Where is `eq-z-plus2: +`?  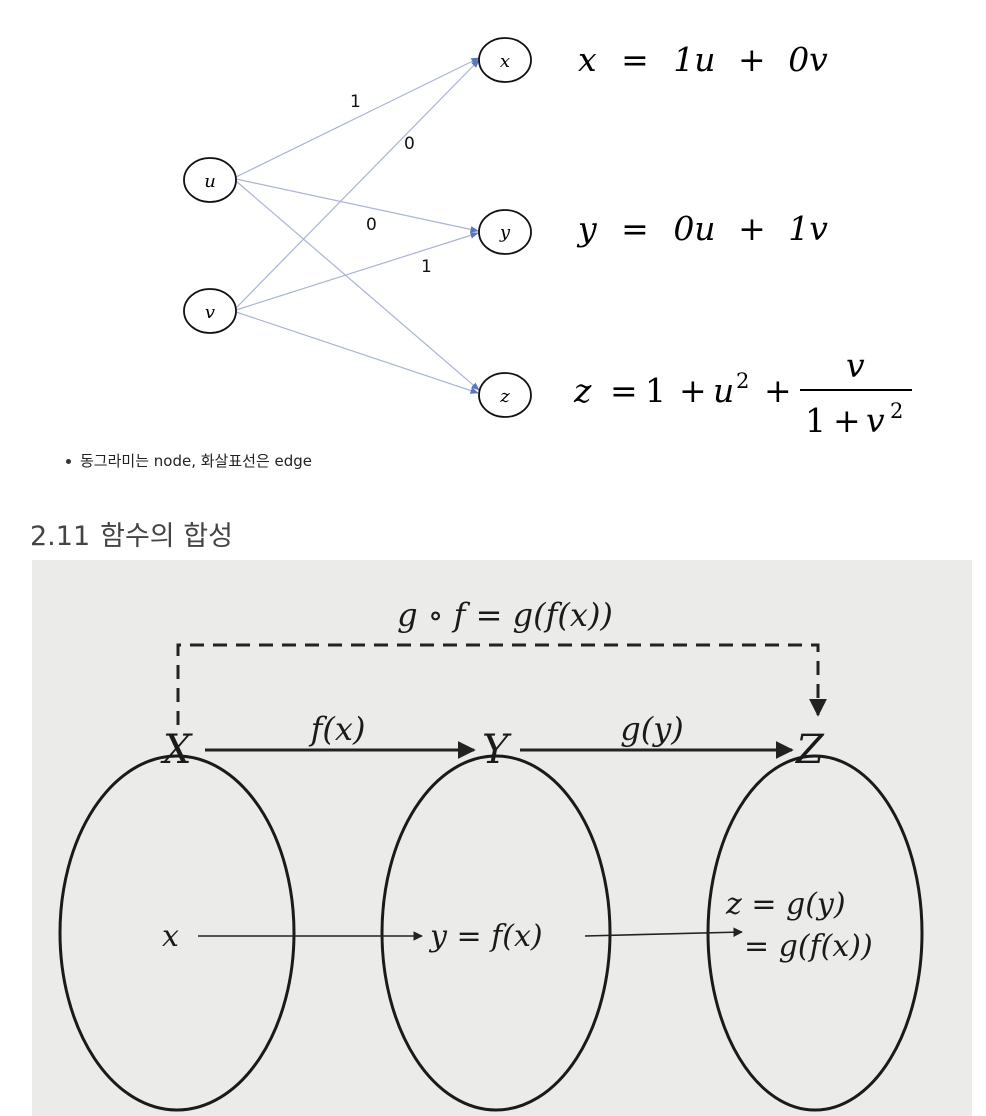 eq-z-plus2: + is located at coordinates (778, 390).